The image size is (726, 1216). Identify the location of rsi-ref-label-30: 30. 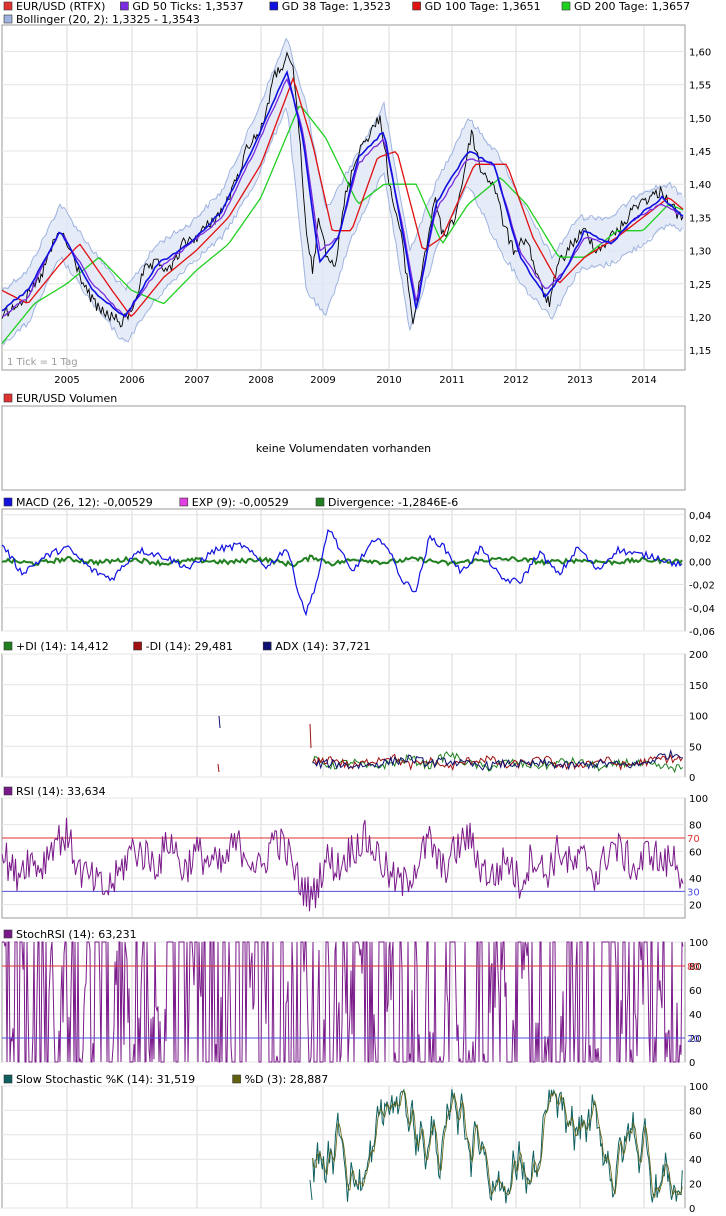
(693, 892).